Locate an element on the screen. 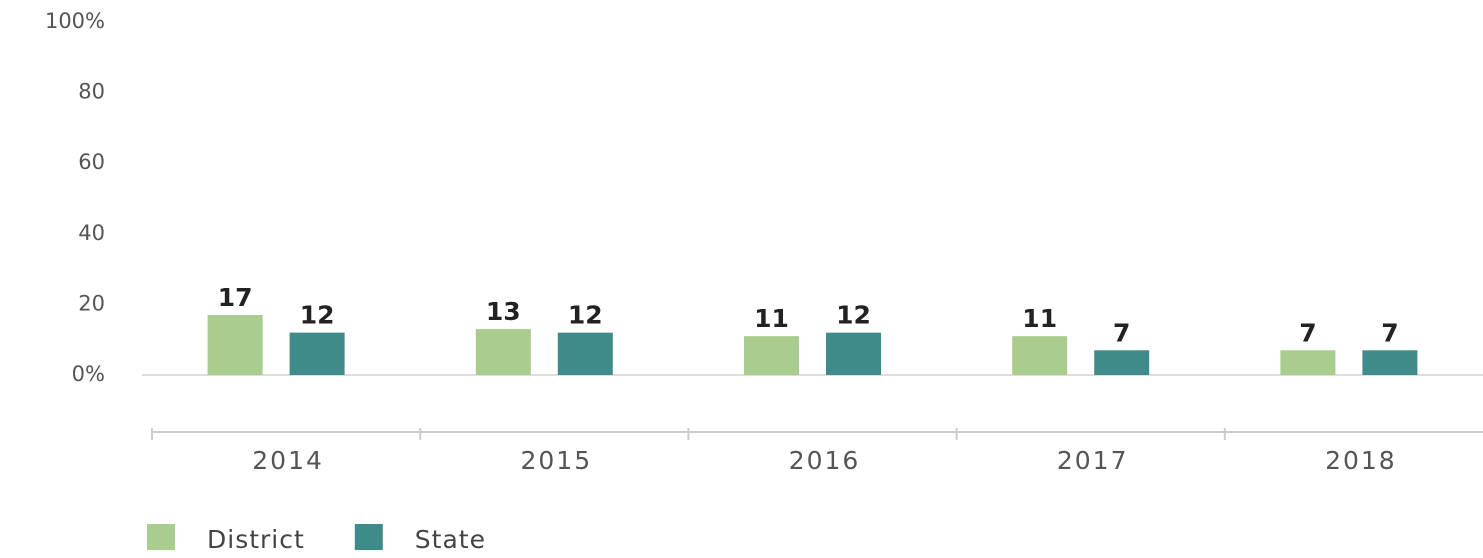  y-tick-label: 80 is located at coordinates (91, 92).